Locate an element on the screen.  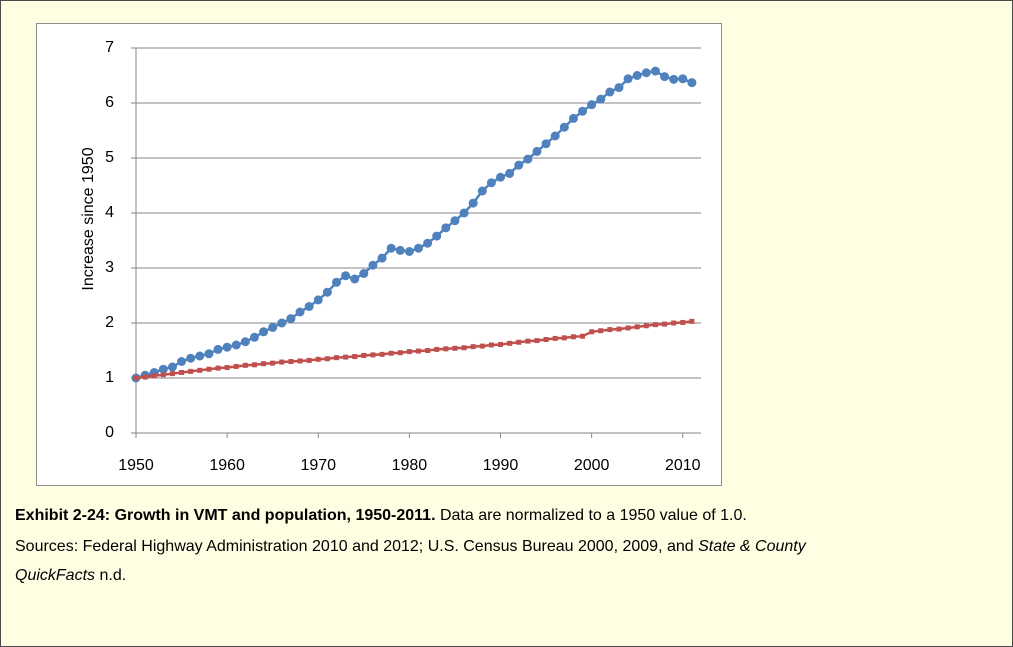
y-tick-label: 7 is located at coordinates (109, 47).